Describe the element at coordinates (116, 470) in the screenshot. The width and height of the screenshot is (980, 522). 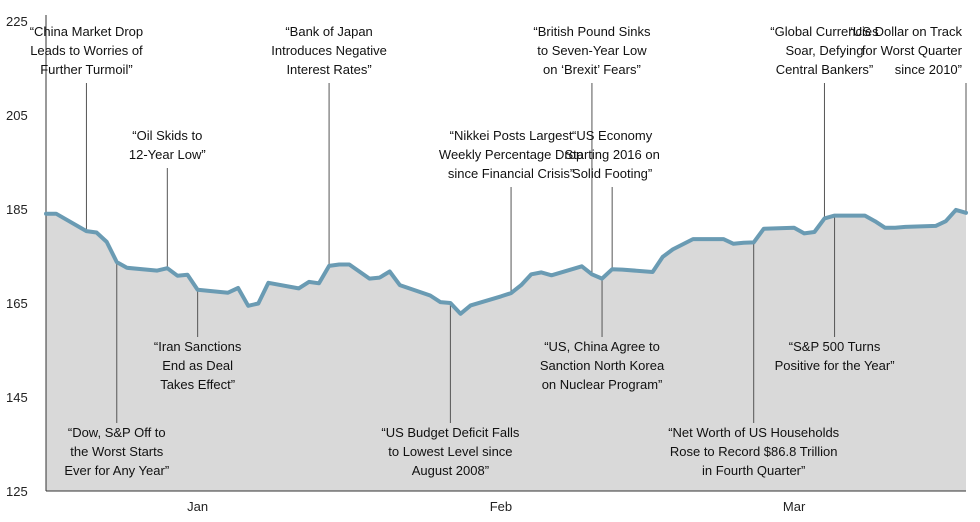
I see `annotation-line: Ever for Any Year”` at that location.